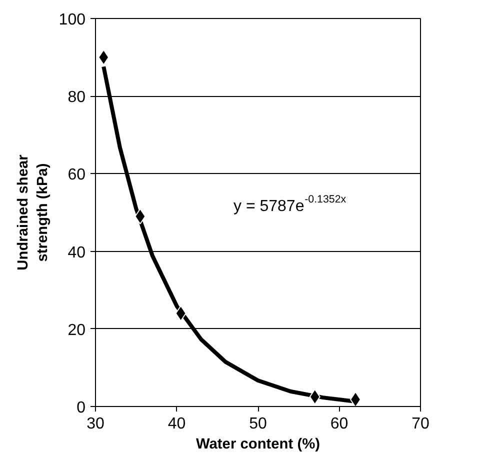 Image resolution: width=485 pixels, height=461 pixels. What do you see at coordinates (77, 175) in the screenshot?
I see `y-tick-label: 60` at bounding box center [77, 175].